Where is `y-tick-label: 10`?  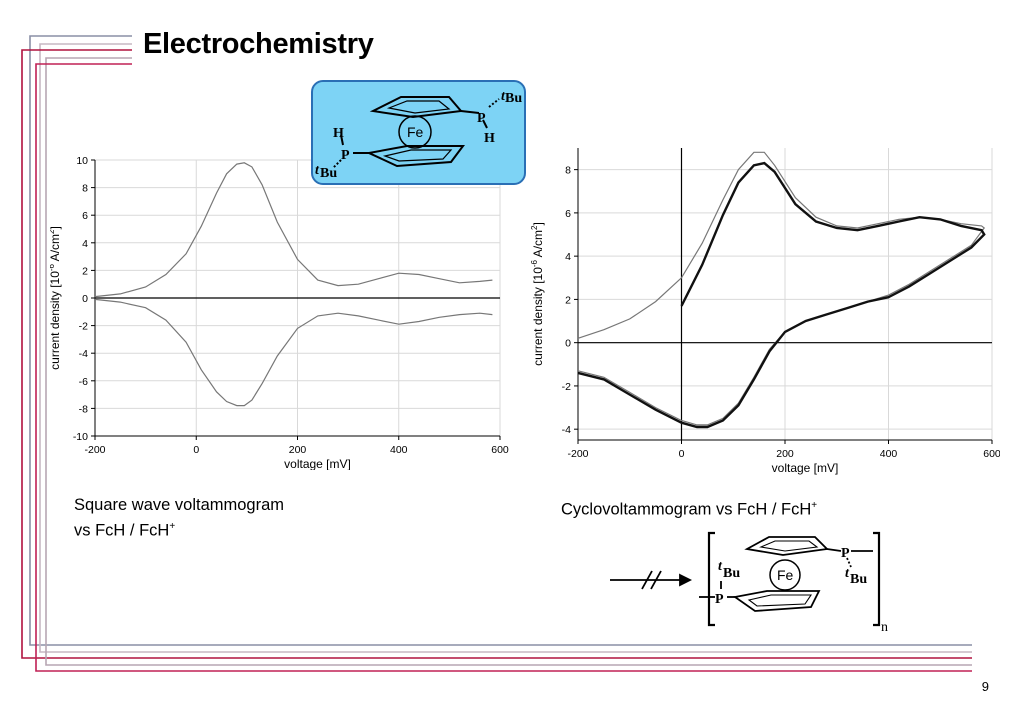 y-tick-label: 10 is located at coordinates (82, 161).